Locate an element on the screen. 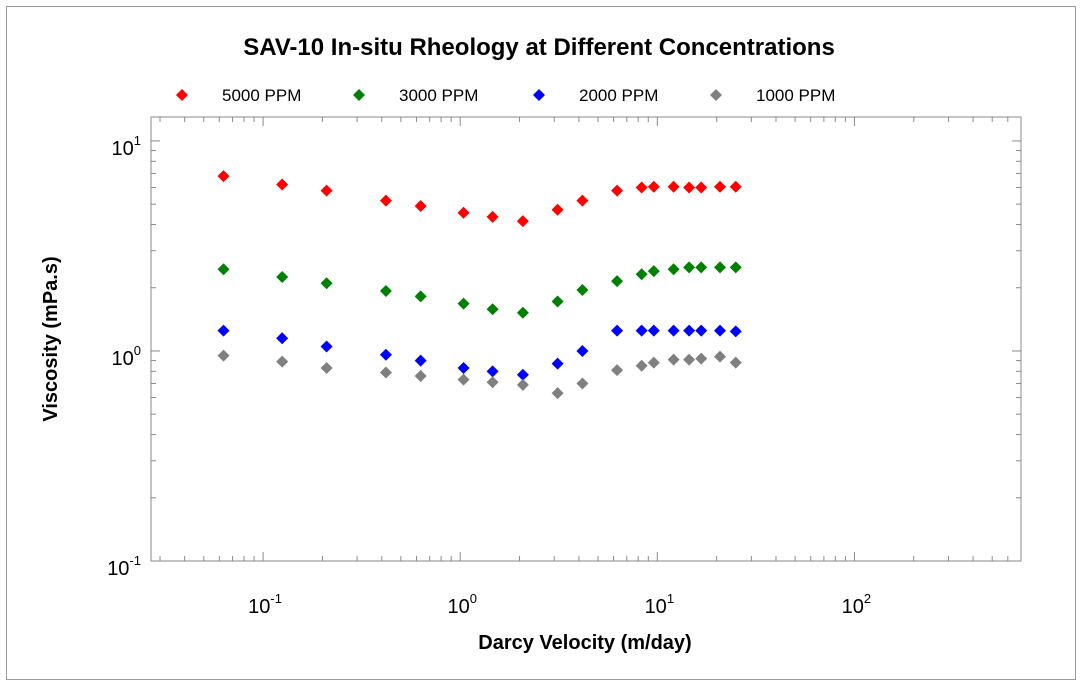 Image resolution: width=1084 pixels, height=688 pixels. y-axis-label: Viscosity (mPa.s) is located at coordinates (51, 338).